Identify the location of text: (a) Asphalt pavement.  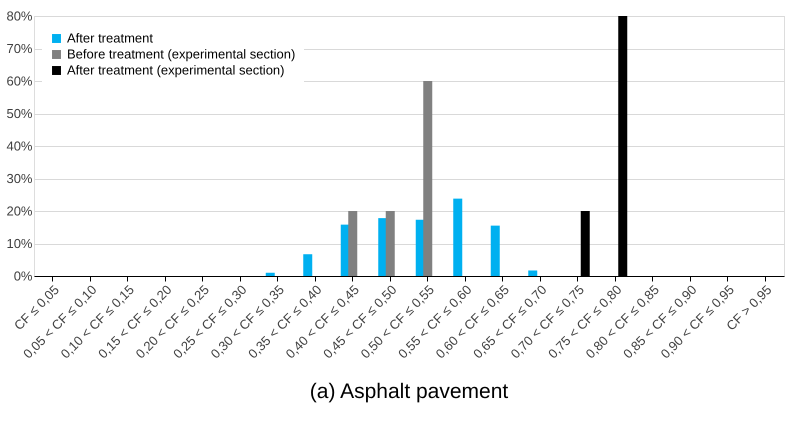
(409, 391).